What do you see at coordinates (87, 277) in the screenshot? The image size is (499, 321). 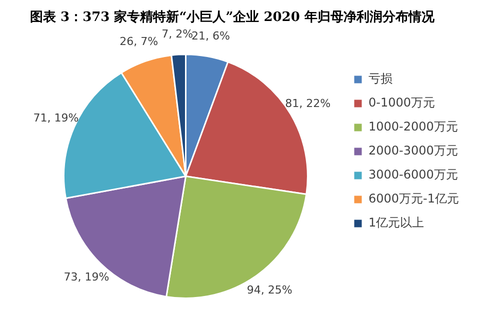 I see `data-label: 73, 19%` at bounding box center [87, 277].